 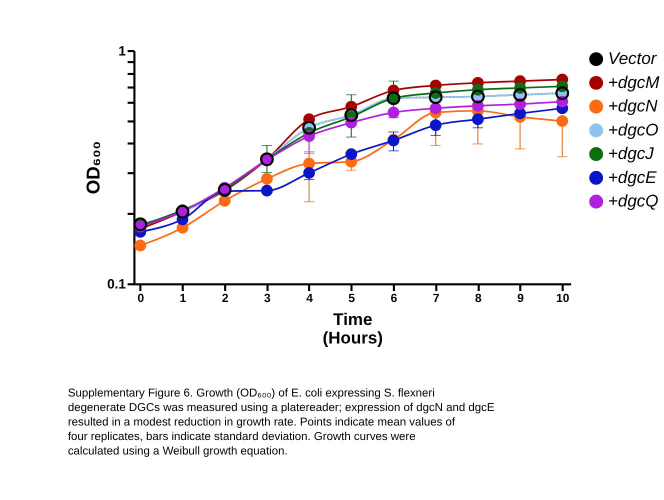 I want to click on x-tick-label: 0, so click(x=140, y=298).